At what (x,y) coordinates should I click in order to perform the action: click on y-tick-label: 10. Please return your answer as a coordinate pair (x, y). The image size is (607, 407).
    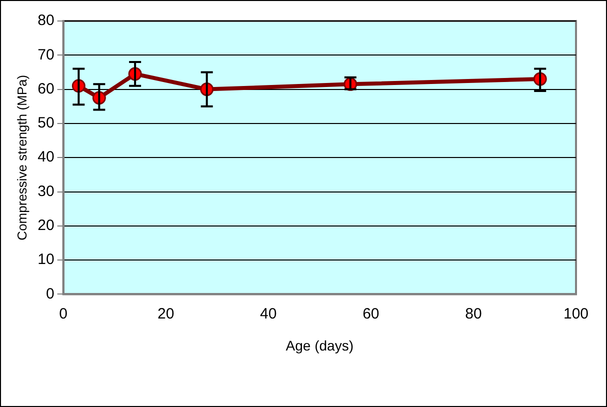
    Looking at the image, I should click on (46, 259).